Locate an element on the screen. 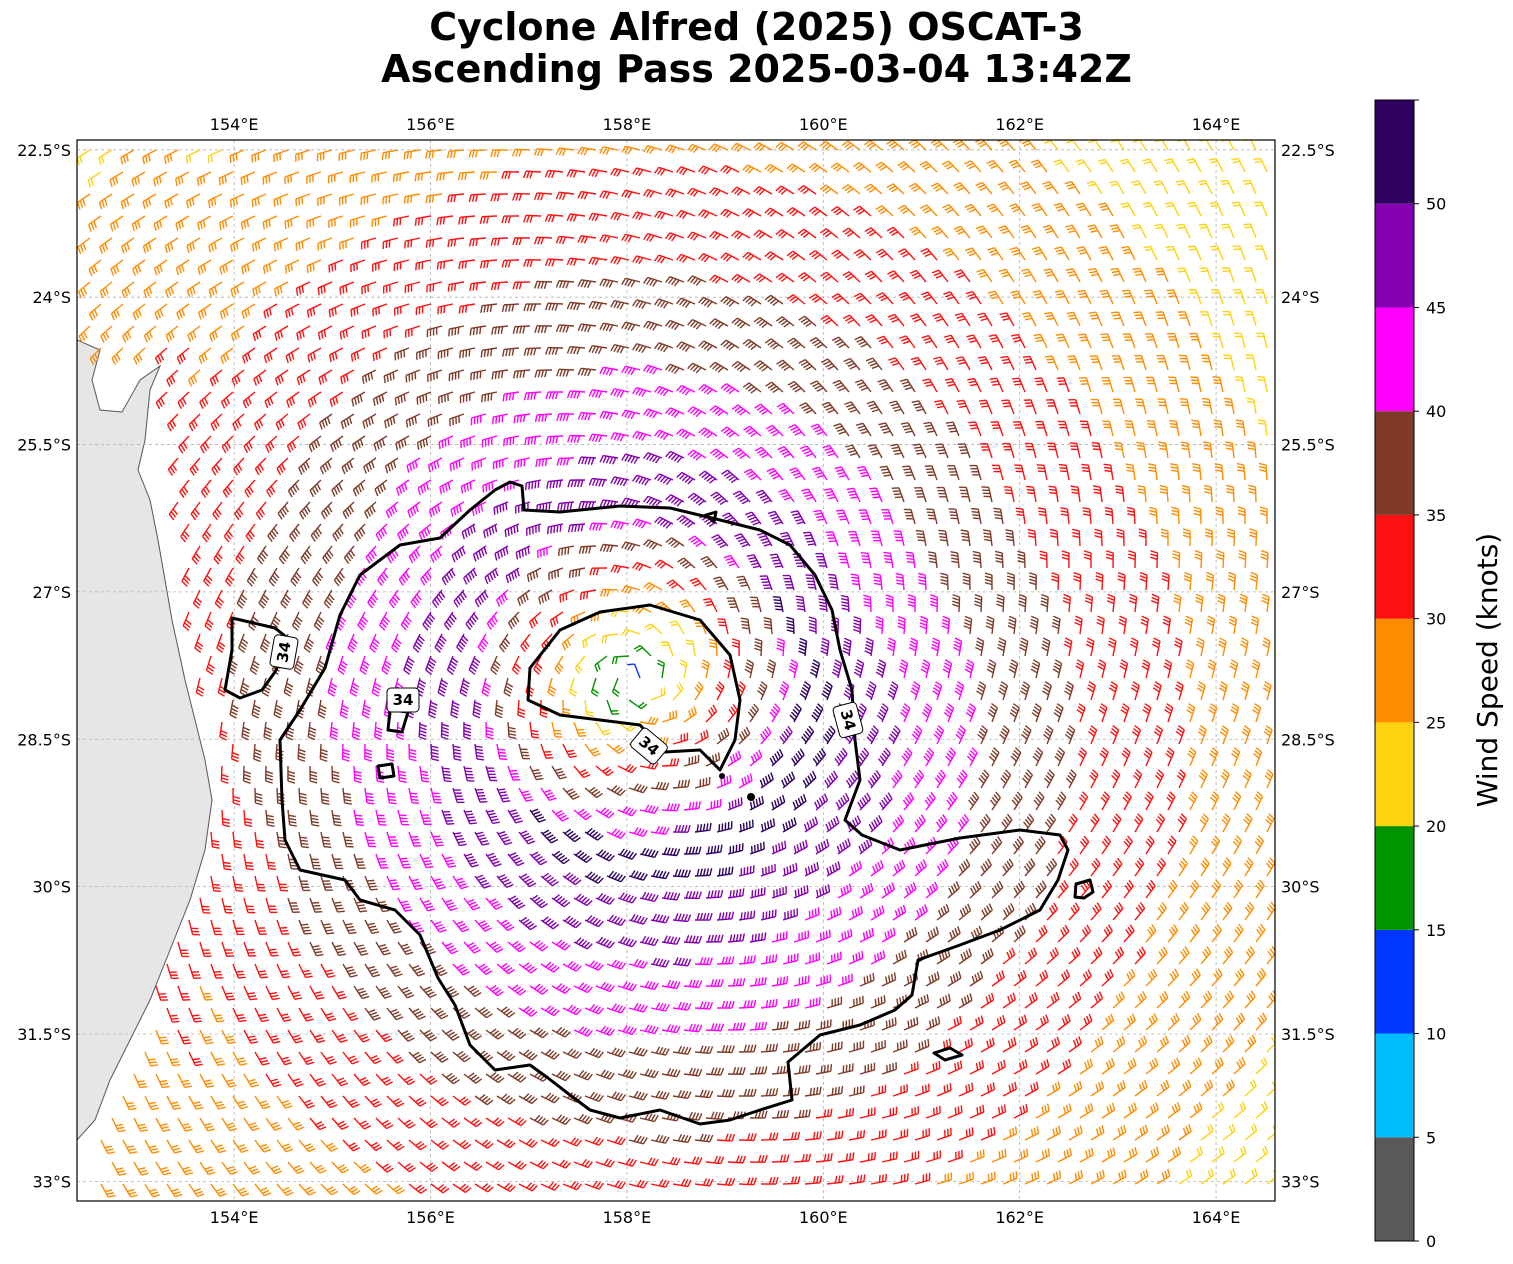 The width and height of the screenshot is (1513, 1264). lat-tick-label-left: 33°S is located at coordinates (51, 1181).